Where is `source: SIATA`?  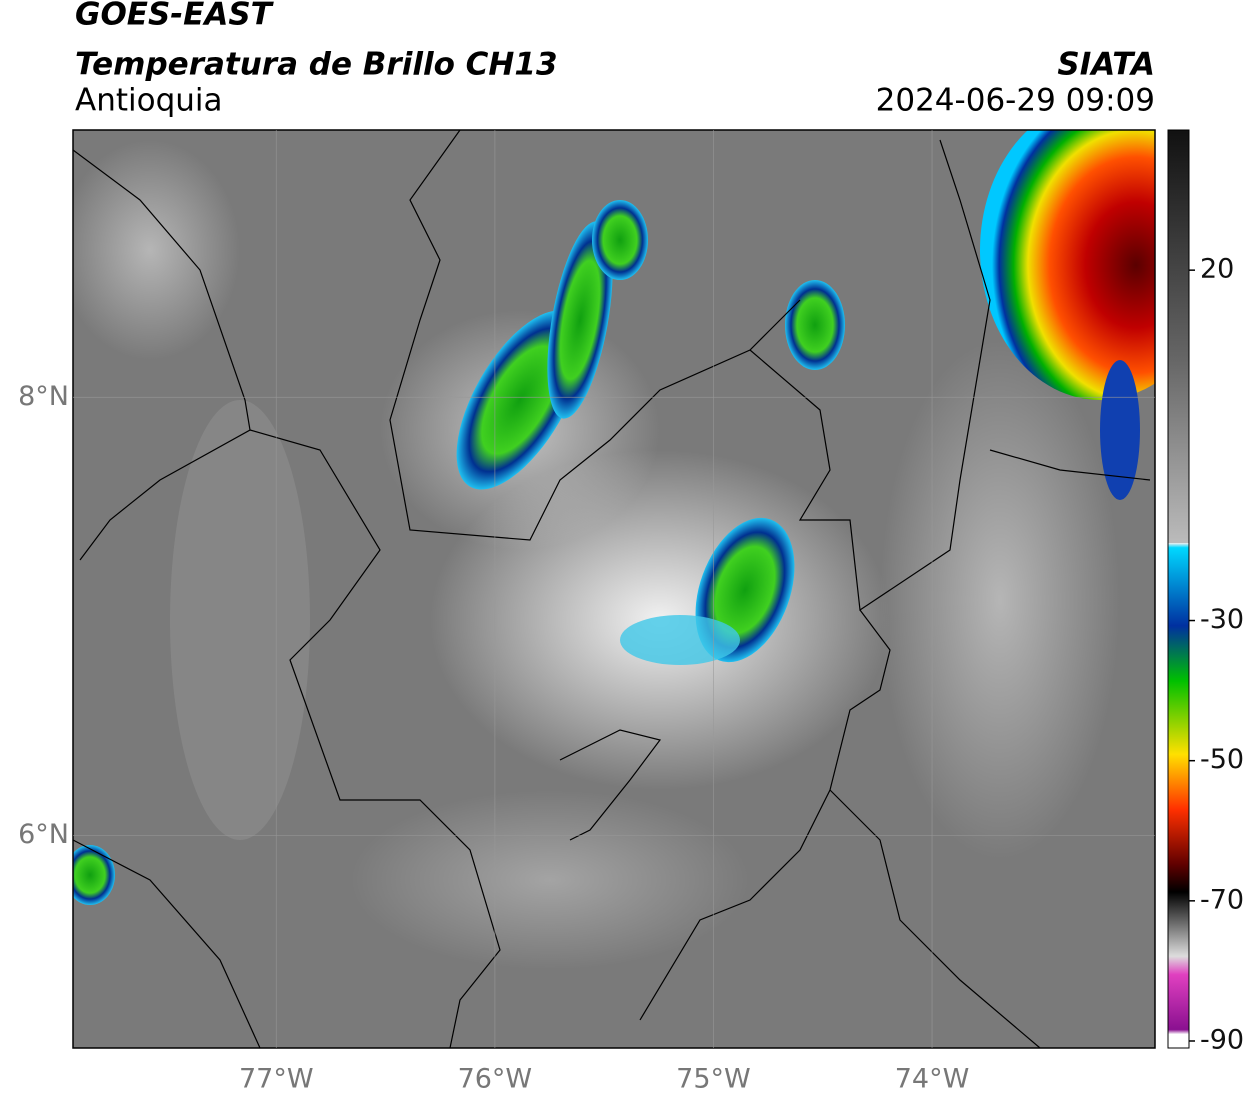 source: SIATA is located at coordinates (1106, 65).